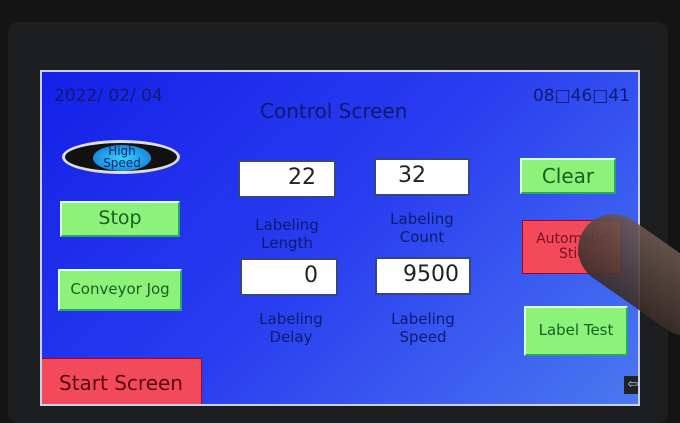  Describe the element at coordinates (581, 96) in the screenshot. I see `time-display: 08□46□41` at that location.